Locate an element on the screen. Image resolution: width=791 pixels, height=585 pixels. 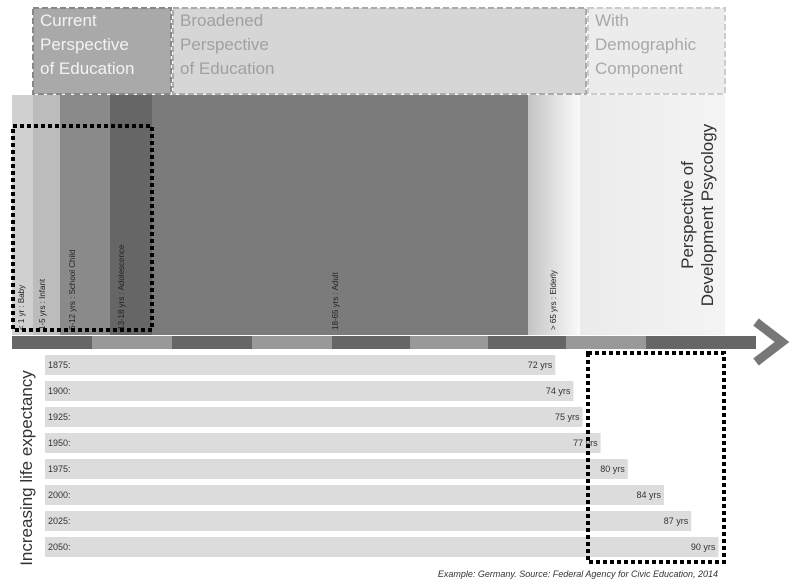
value-label: 80 yrs is located at coordinates (612, 469).